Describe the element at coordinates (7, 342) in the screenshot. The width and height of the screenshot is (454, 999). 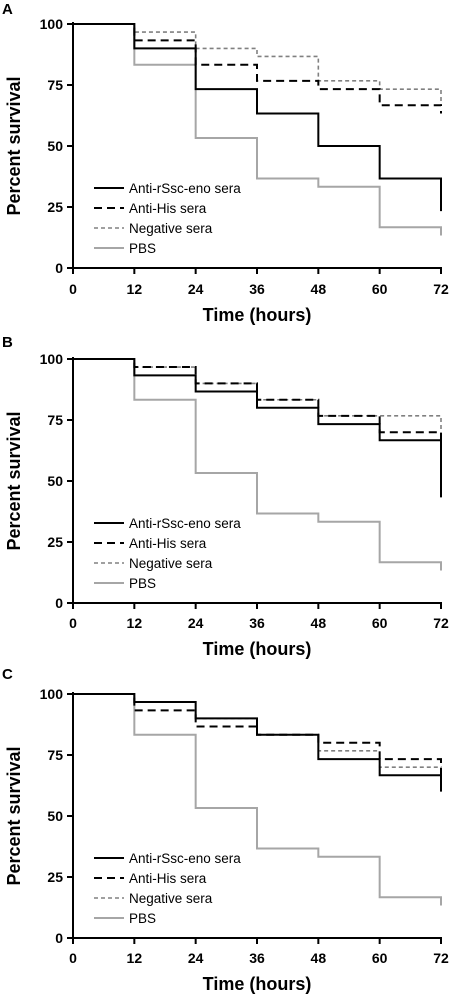
I see `panel-label: B` at that location.